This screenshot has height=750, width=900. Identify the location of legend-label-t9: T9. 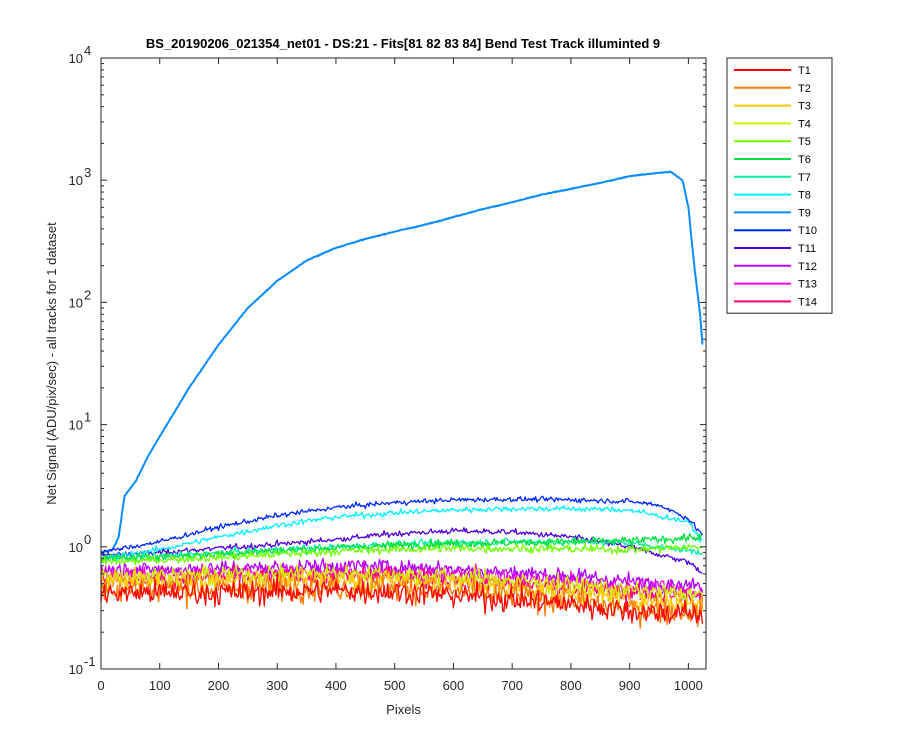
(804, 213).